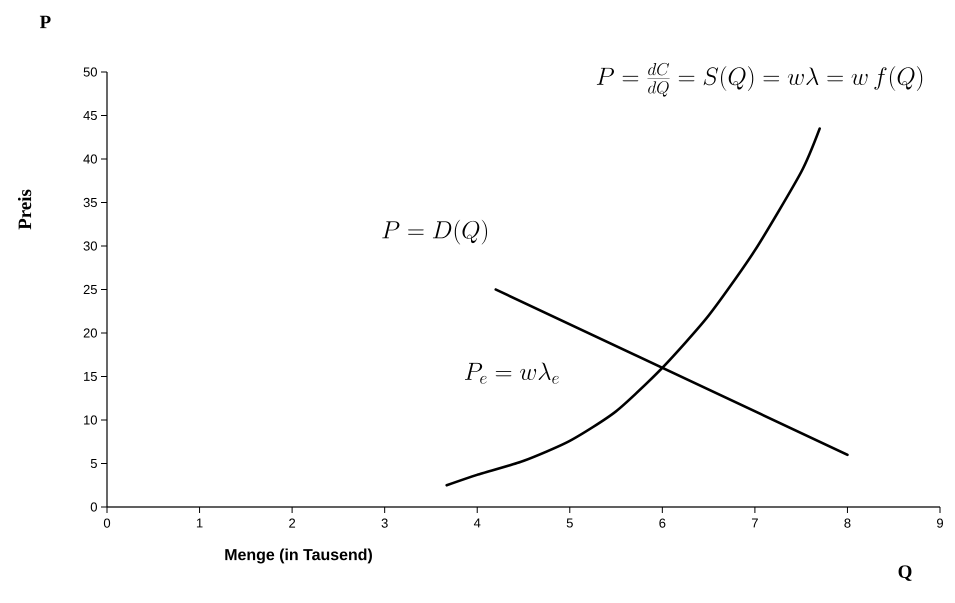 This screenshot has height=603, width=955. I want to click on y-tick-label: 35, so click(90, 203).